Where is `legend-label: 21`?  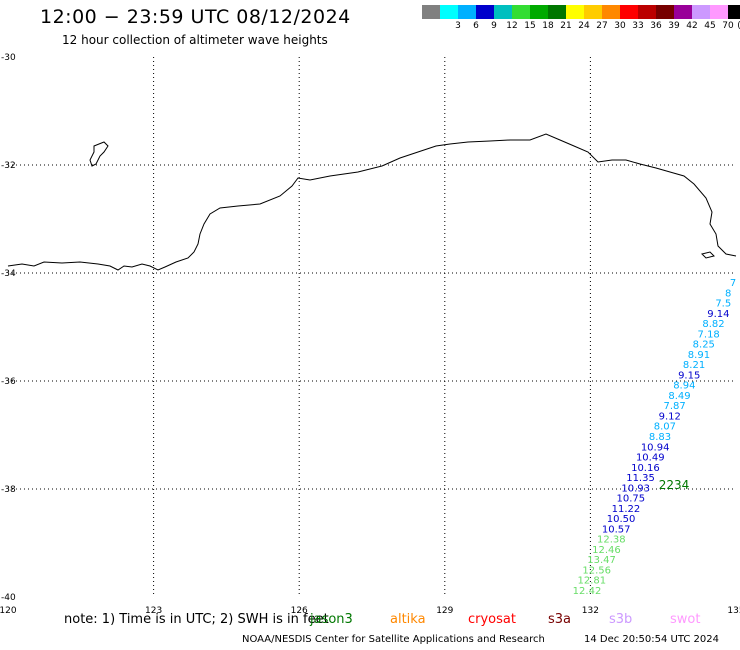
legend-label: 21 is located at coordinates (566, 26).